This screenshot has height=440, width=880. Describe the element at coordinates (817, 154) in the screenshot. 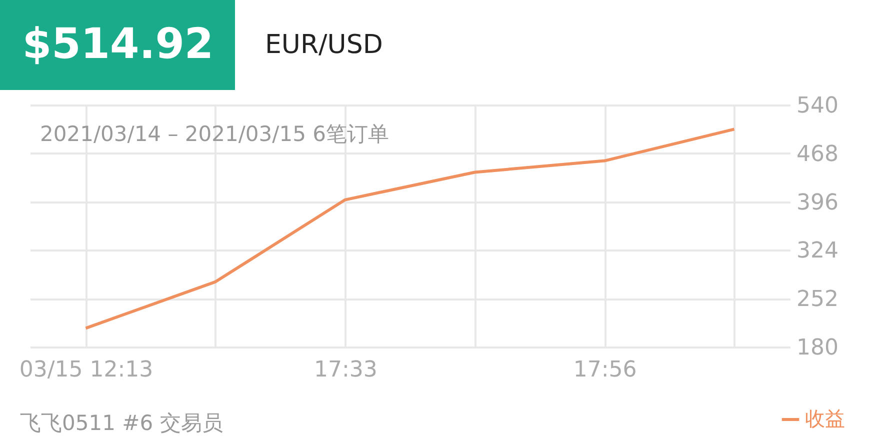

I see `y-tick-label: 468` at that location.